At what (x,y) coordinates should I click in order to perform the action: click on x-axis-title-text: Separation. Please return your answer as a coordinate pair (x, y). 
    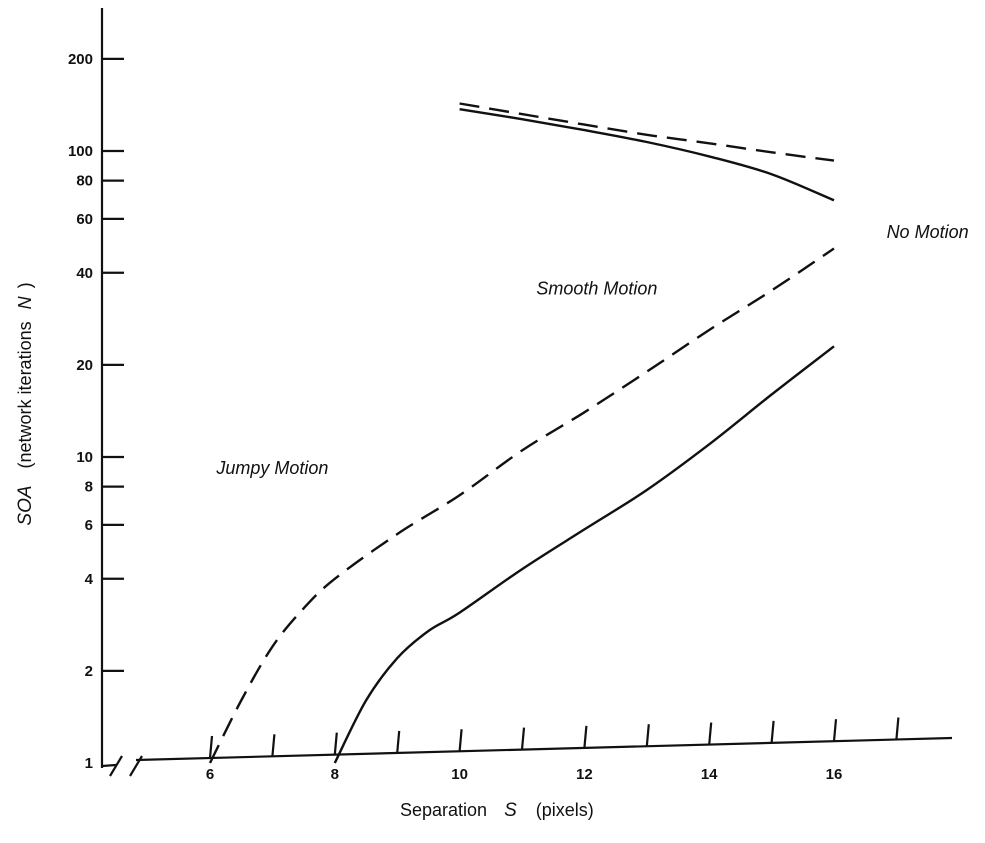
    Looking at the image, I should click on (443, 810).